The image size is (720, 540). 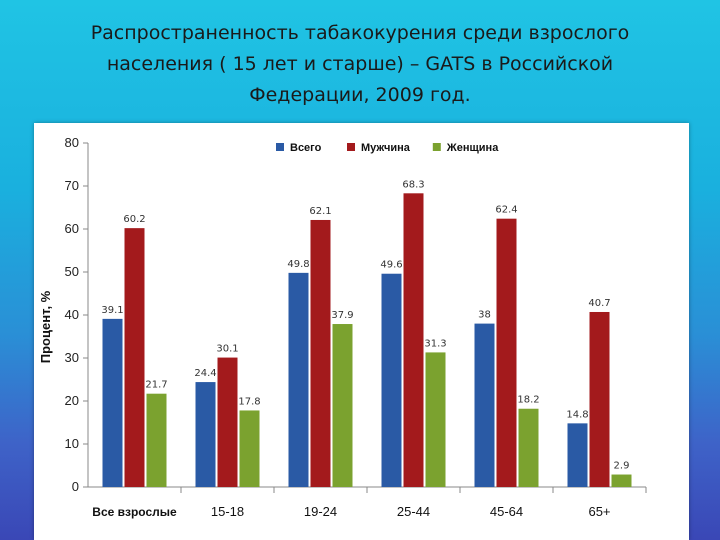 I want to click on legend-male-swatch, so click(x=351, y=147).